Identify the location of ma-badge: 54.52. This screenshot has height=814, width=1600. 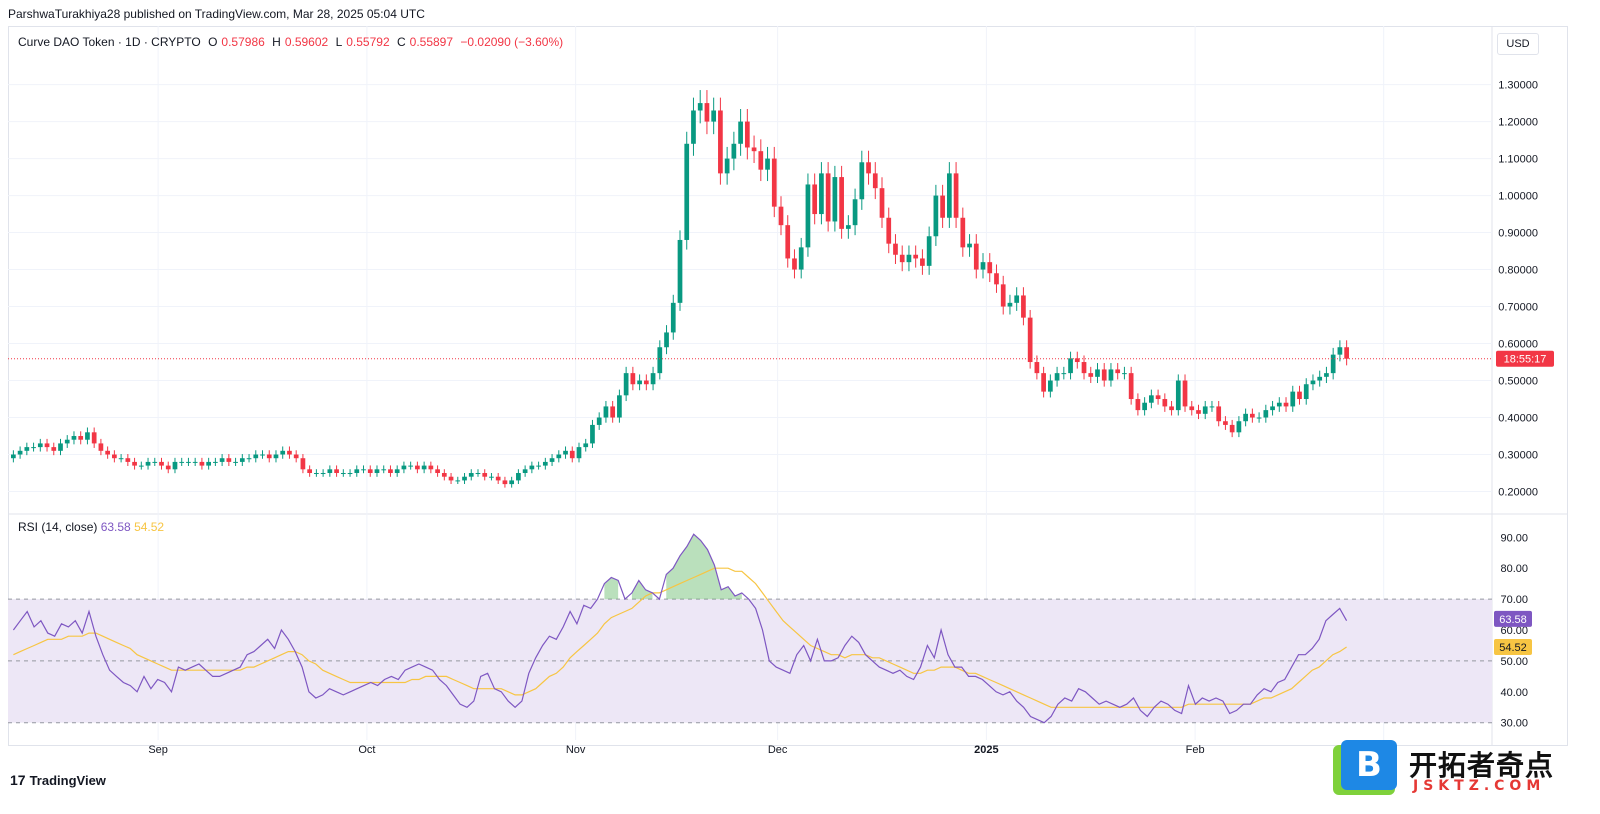
(1513, 648).